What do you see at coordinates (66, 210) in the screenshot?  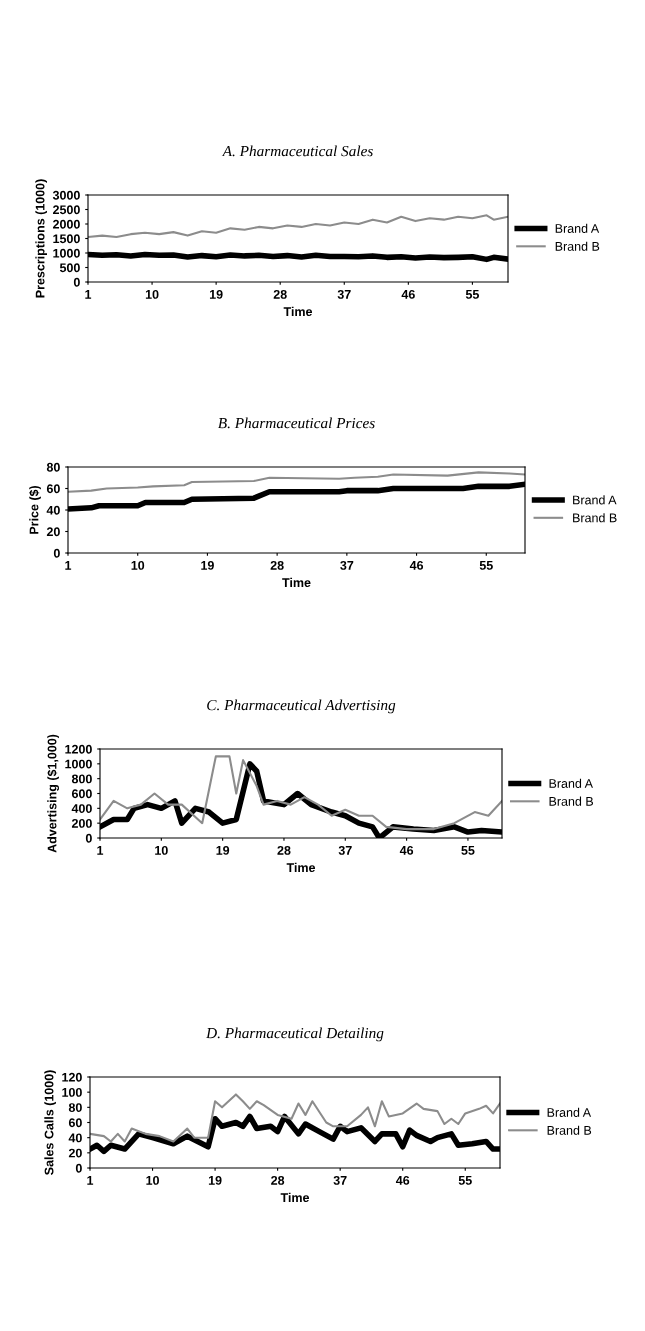 I see `y-tick-label: 2500` at bounding box center [66, 210].